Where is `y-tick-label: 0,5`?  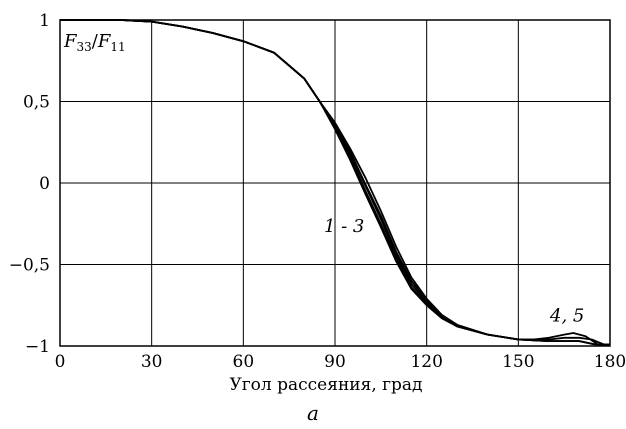 y-tick-label: 0,5 is located at coordinates (36, 103).